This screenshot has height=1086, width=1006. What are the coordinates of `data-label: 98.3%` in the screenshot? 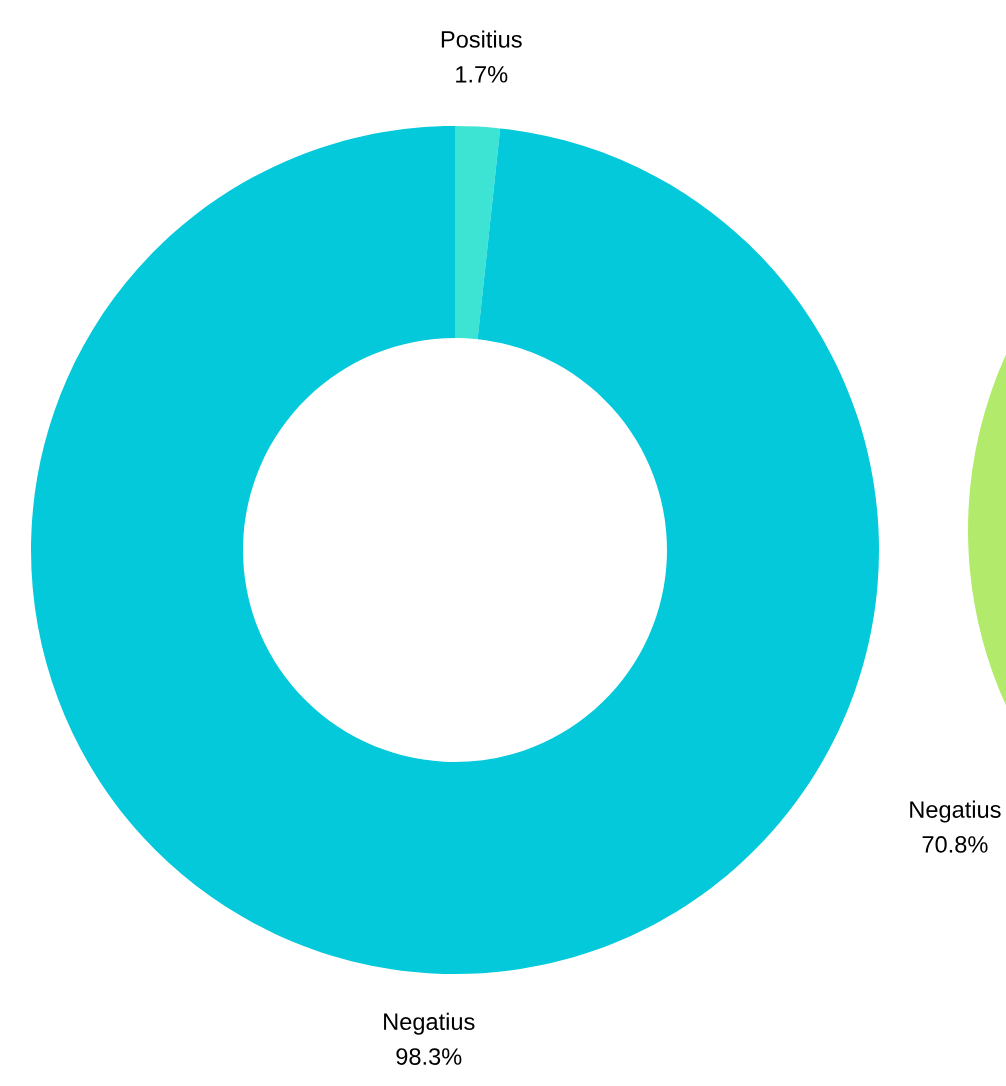 It's located at (429, 1056).